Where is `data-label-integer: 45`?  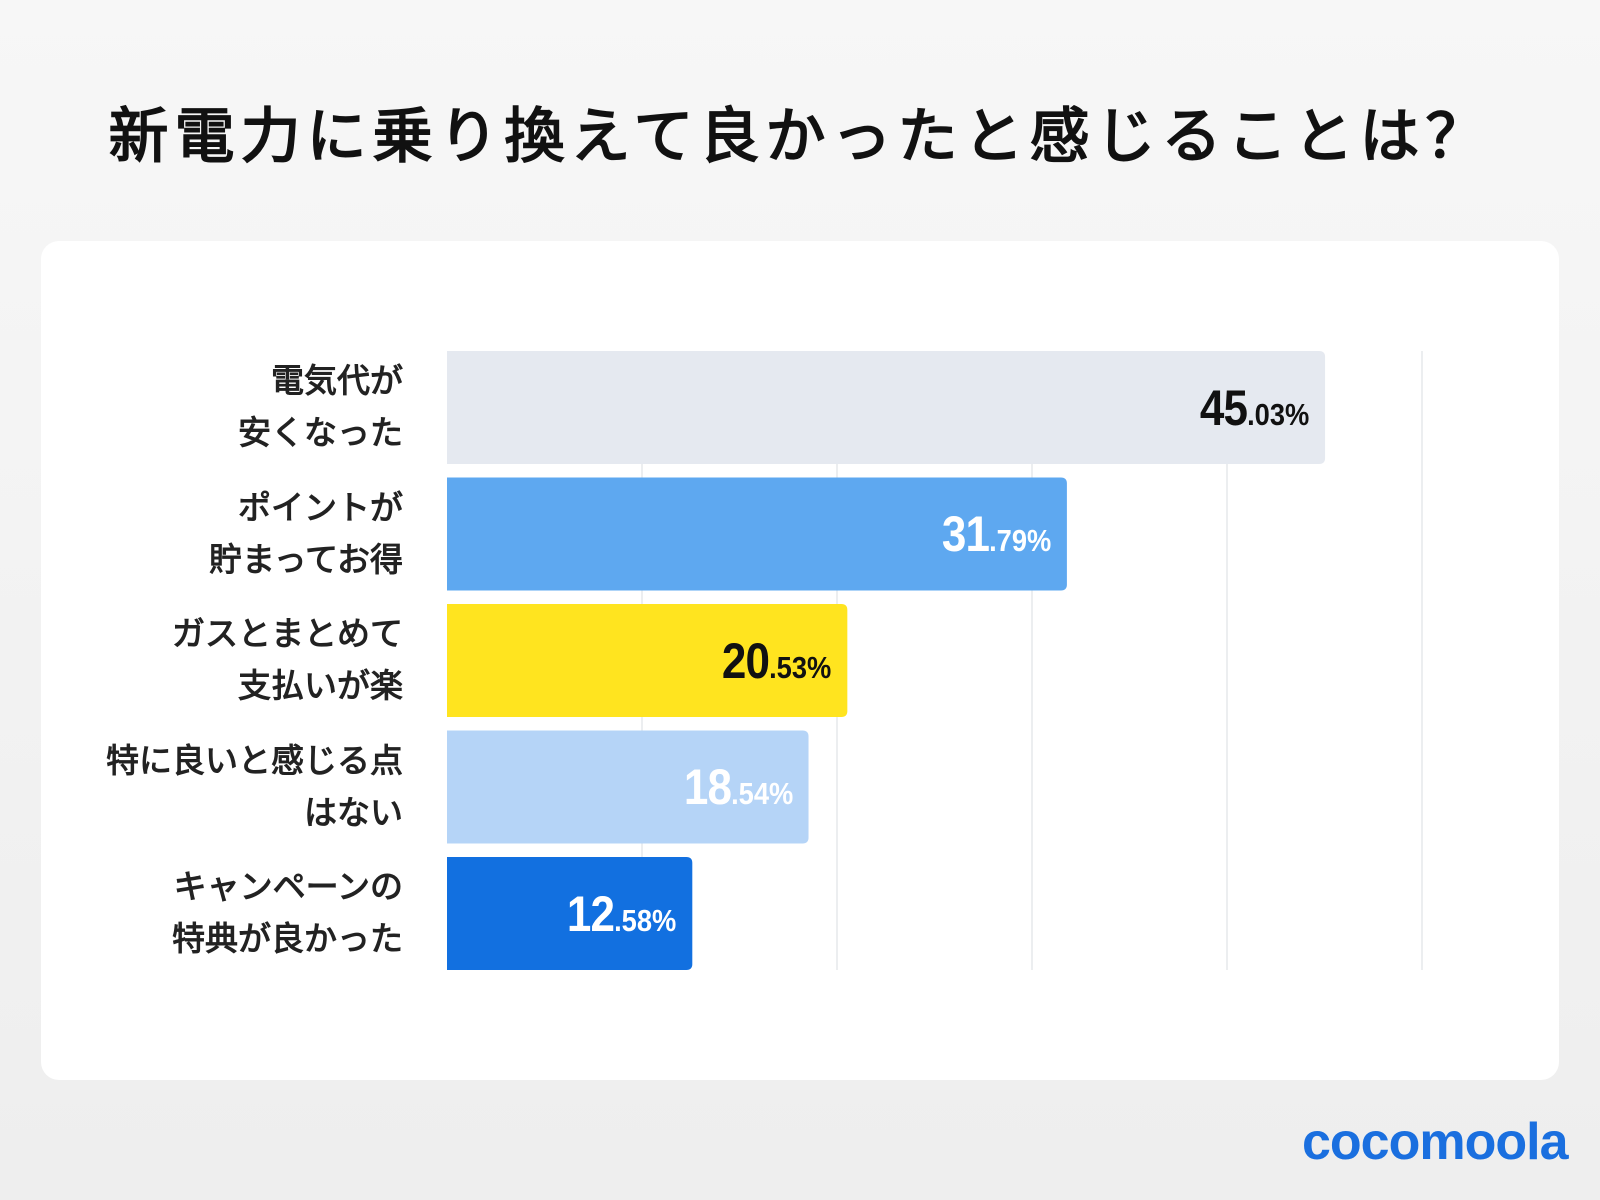 data-label-integer: 45 is located at coordinates (1223, 407).